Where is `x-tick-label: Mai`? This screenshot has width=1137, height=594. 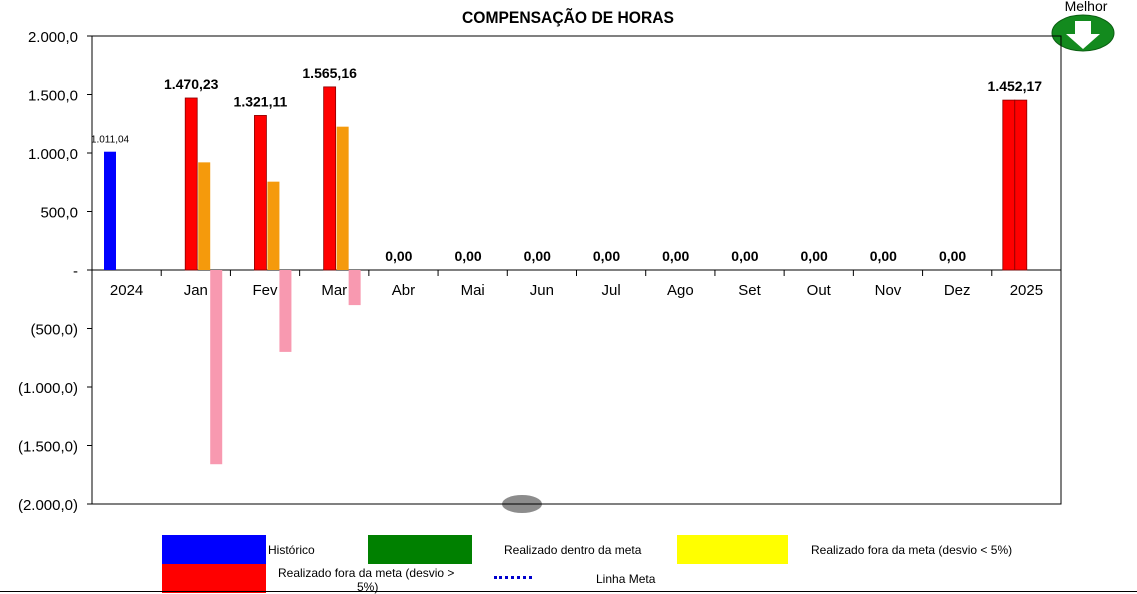
x-tick-label: Mai is located at coordinates (473, 290).